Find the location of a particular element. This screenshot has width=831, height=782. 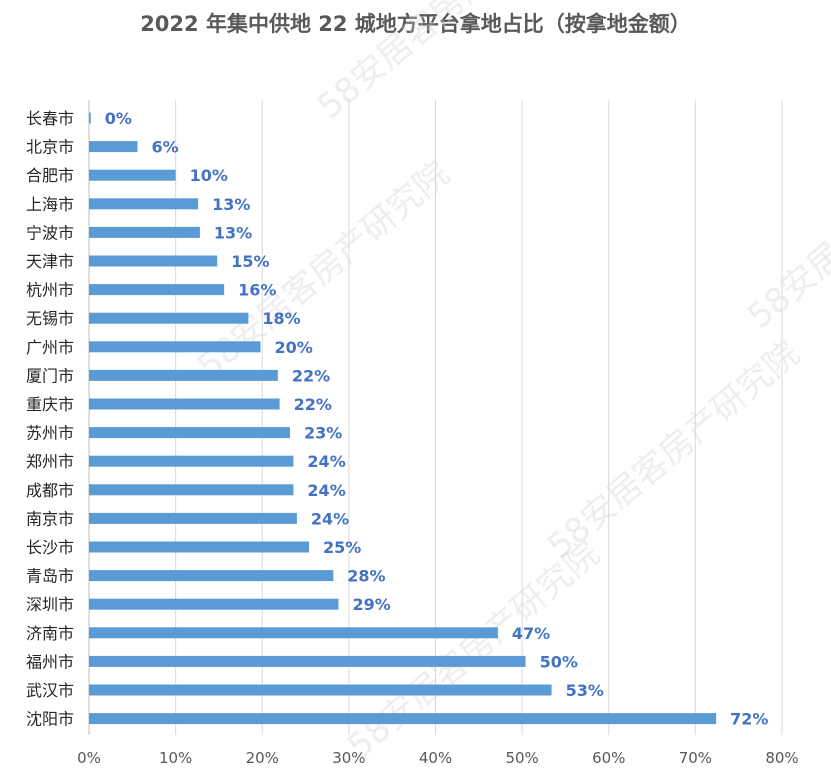

x-tick-labels: 0% 10% 20% 30% 40% 50% 60% 70% 80% is located at coordinates (438, 758).